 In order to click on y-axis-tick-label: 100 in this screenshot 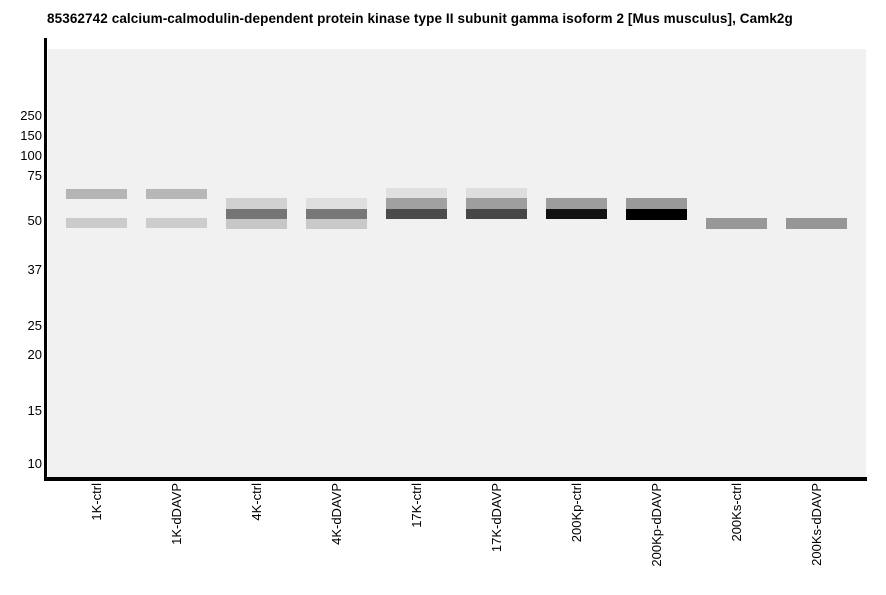, I will do `click(31, 155)`.